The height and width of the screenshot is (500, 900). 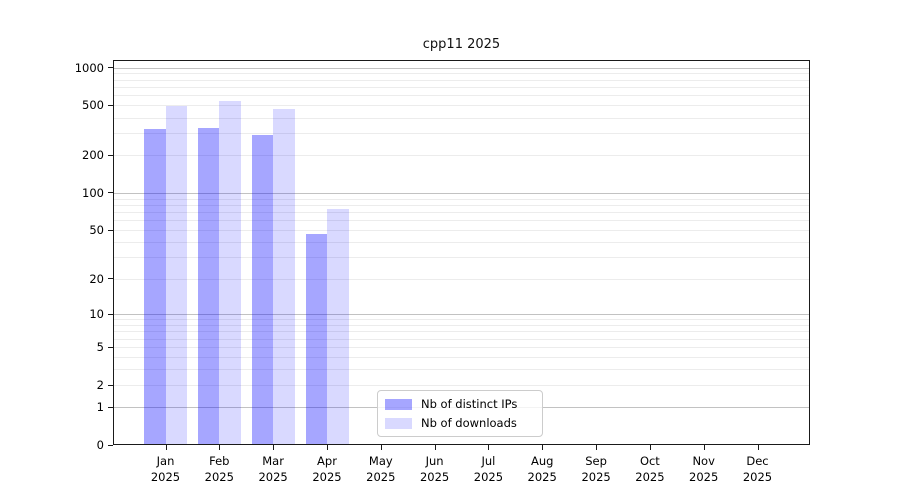 I want to click on x-tick-month: May, so click(x=380, y=461).